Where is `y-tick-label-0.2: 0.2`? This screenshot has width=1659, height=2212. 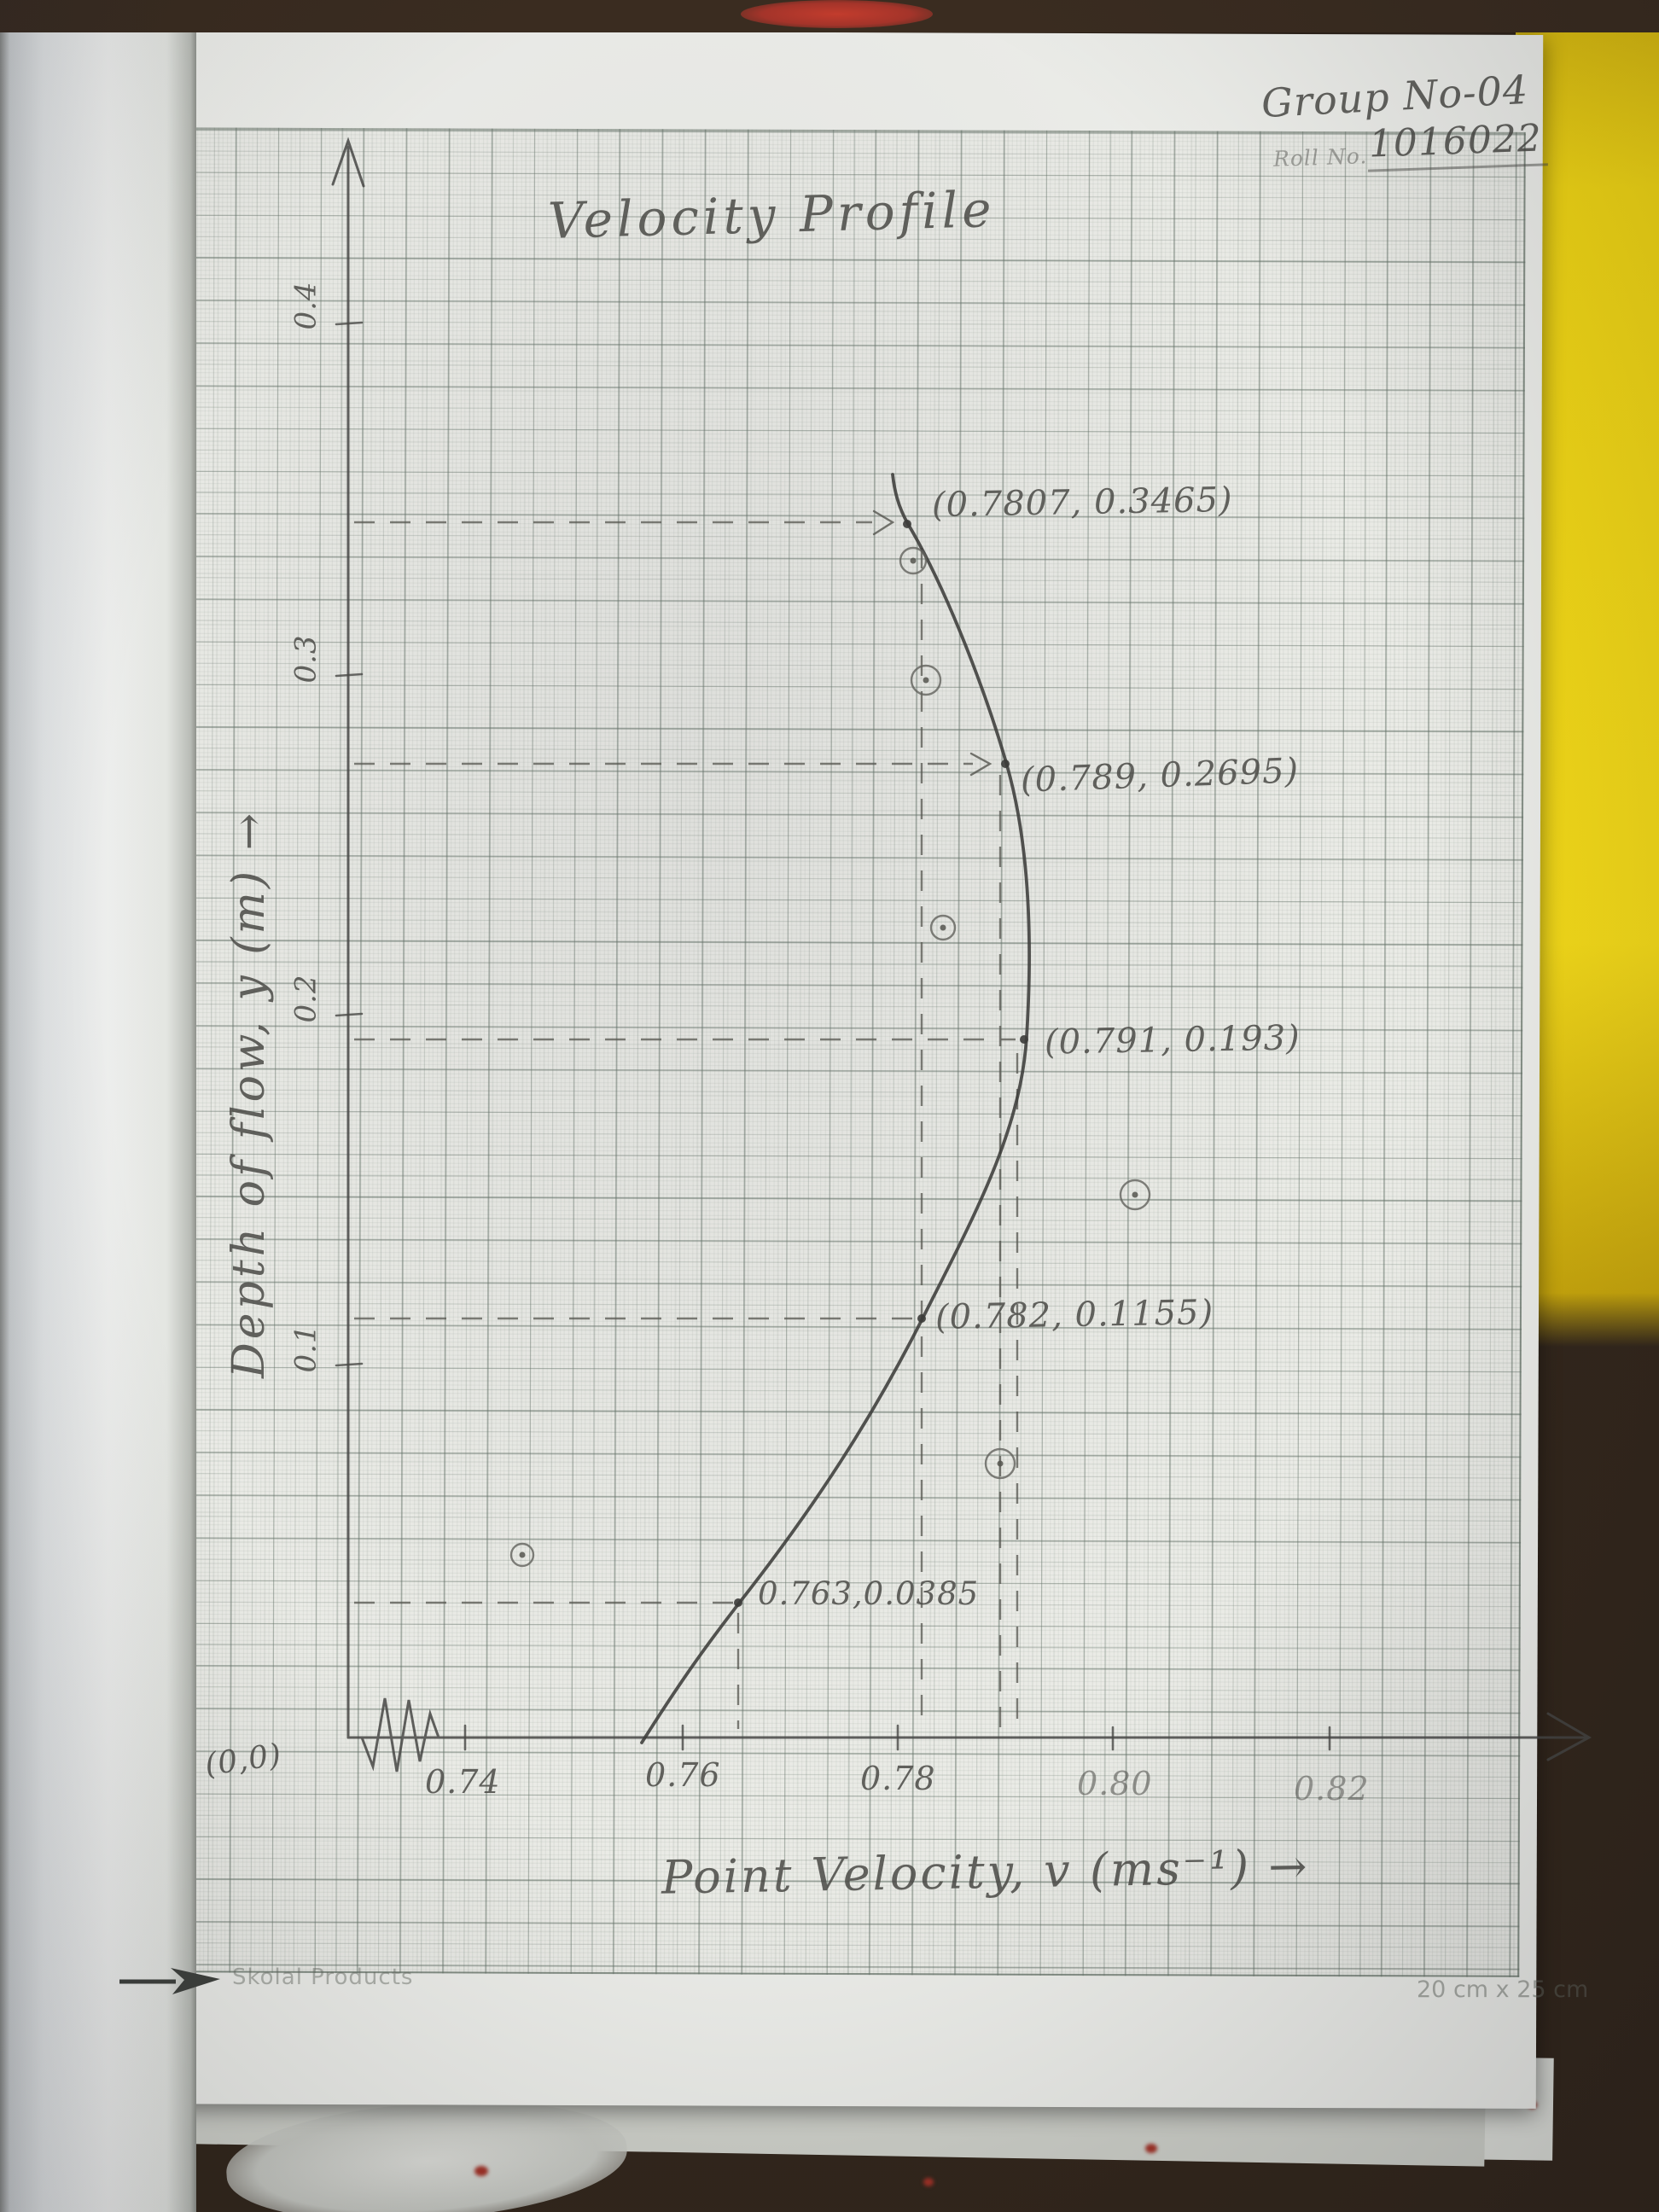
y-tick-label-0.2: 0.2 is located at coordinates (305, 998).